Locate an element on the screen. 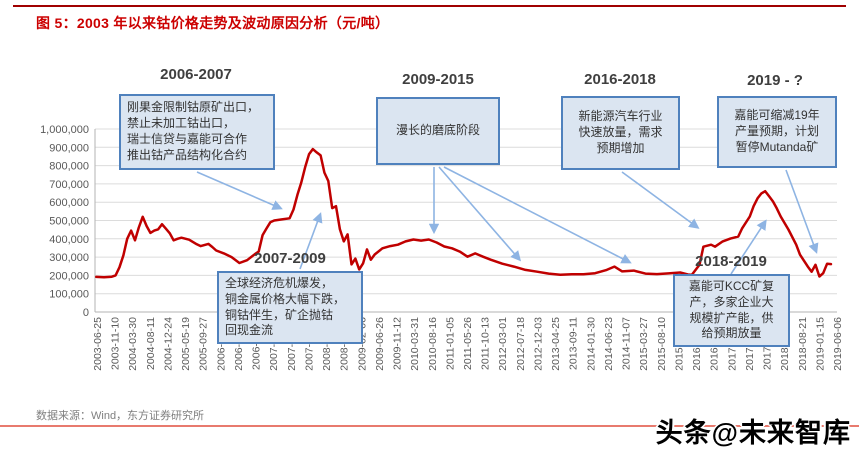  x-axis-label: 2012-03-01 is located at coordinates (503, 344).